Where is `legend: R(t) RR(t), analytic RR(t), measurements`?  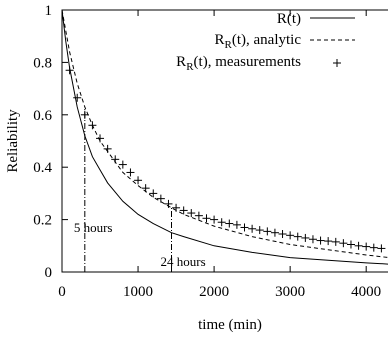 legend: R(t) RR(t), analytic RR(t), measurements is located at coordinates (265, 42).